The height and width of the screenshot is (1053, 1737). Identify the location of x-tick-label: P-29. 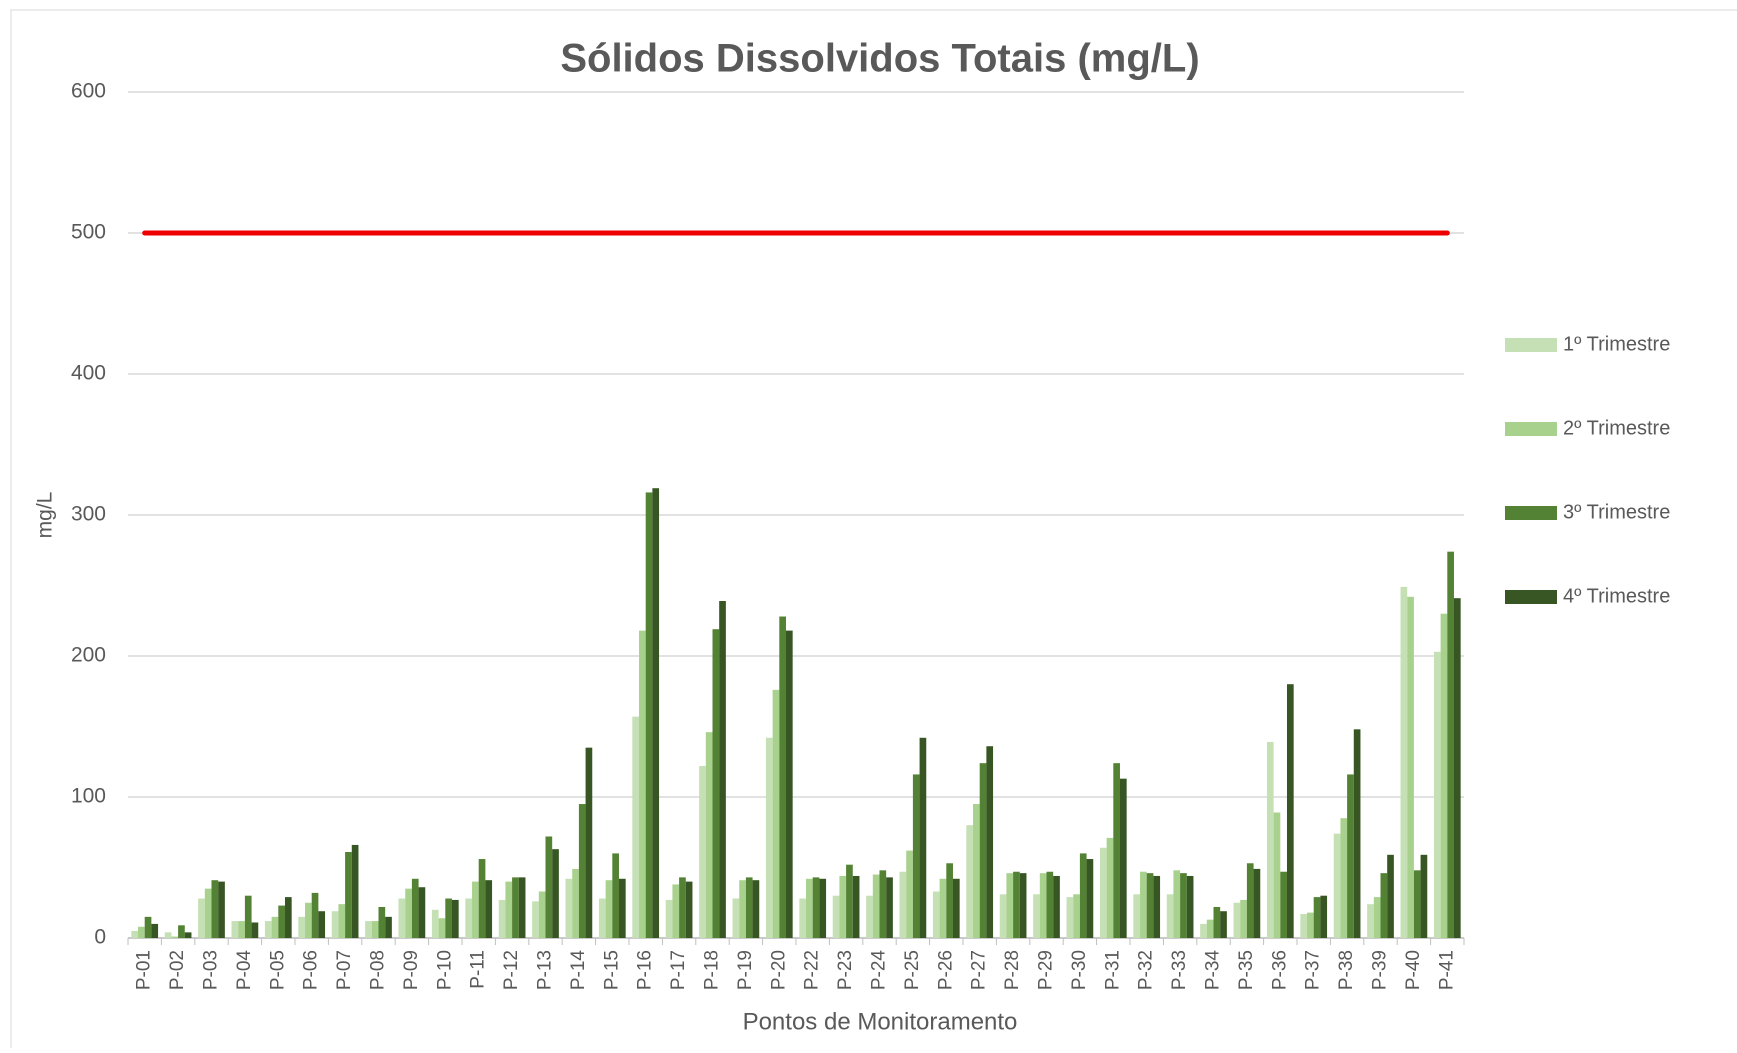
(1046, 970).